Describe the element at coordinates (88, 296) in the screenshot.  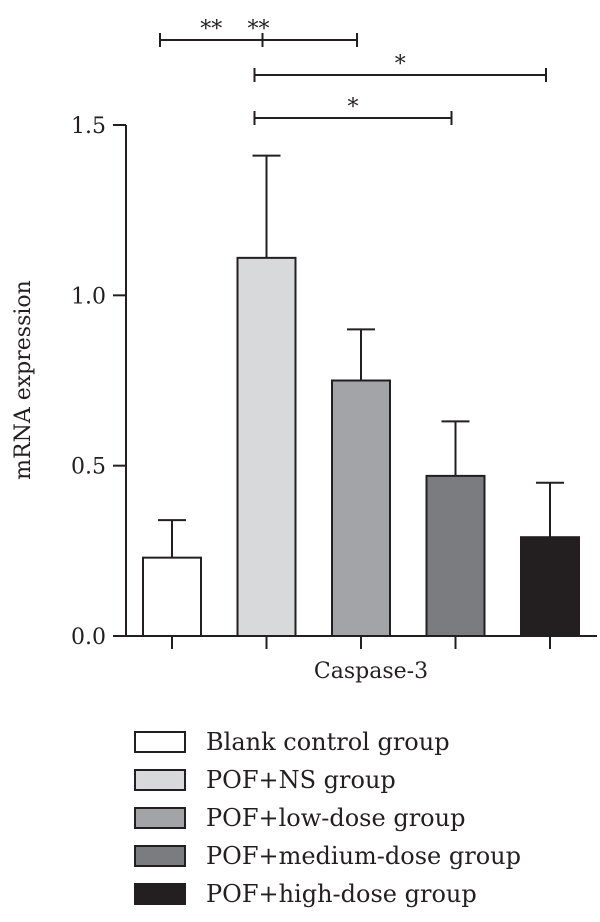
I see `y-tick-label: 1.0` at that location.